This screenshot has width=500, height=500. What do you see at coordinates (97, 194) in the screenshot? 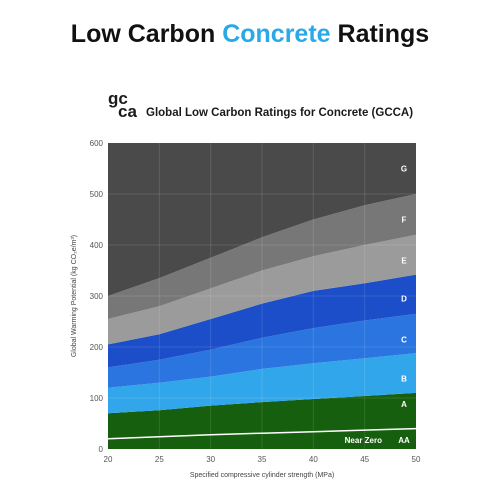
I see `y-tick-label: 500` at bounding box center [97, 194].